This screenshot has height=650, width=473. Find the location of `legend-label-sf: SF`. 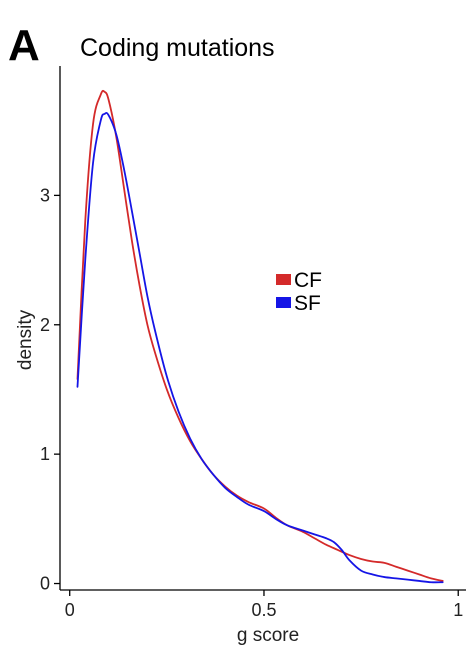

legend-label-sf: SF is located at coordinates (307, 303).